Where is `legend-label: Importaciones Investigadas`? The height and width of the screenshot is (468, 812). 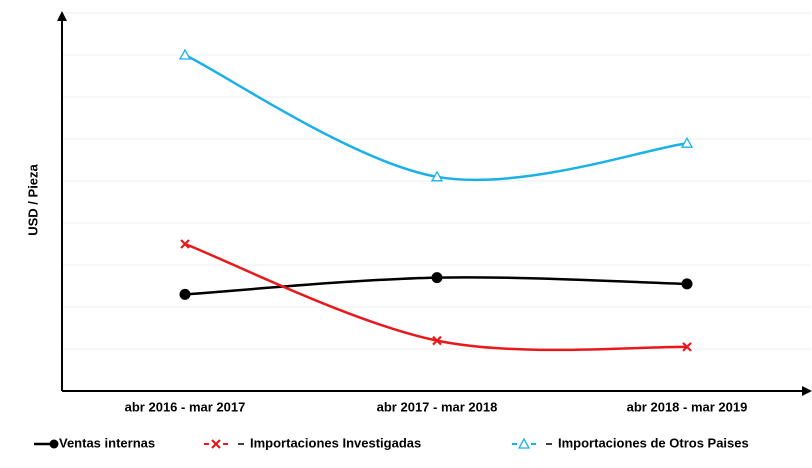
legend-label: Importaciones Investigadas is located at coordinates (335, 442).